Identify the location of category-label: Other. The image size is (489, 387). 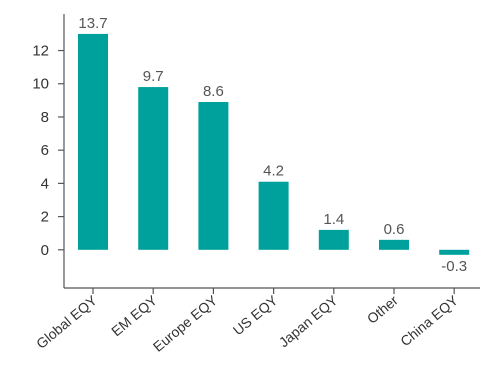
(382, 309).